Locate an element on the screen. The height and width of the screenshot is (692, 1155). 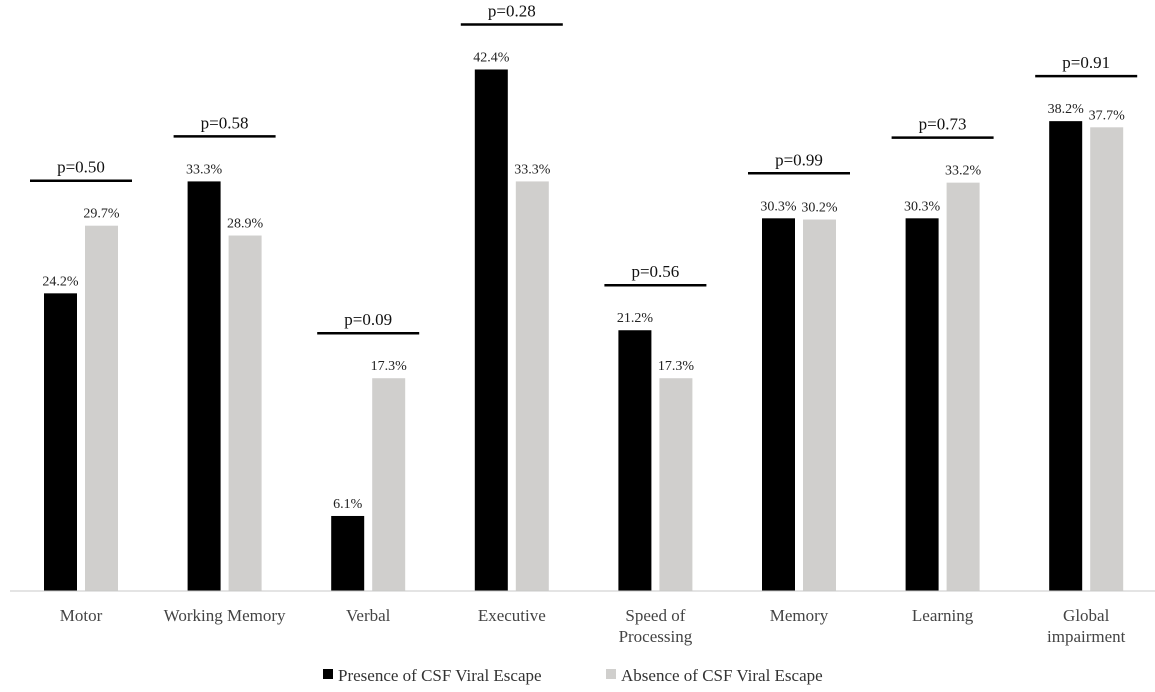
data-label-presence-3: 42.4% is located at coordinates (491, 57).